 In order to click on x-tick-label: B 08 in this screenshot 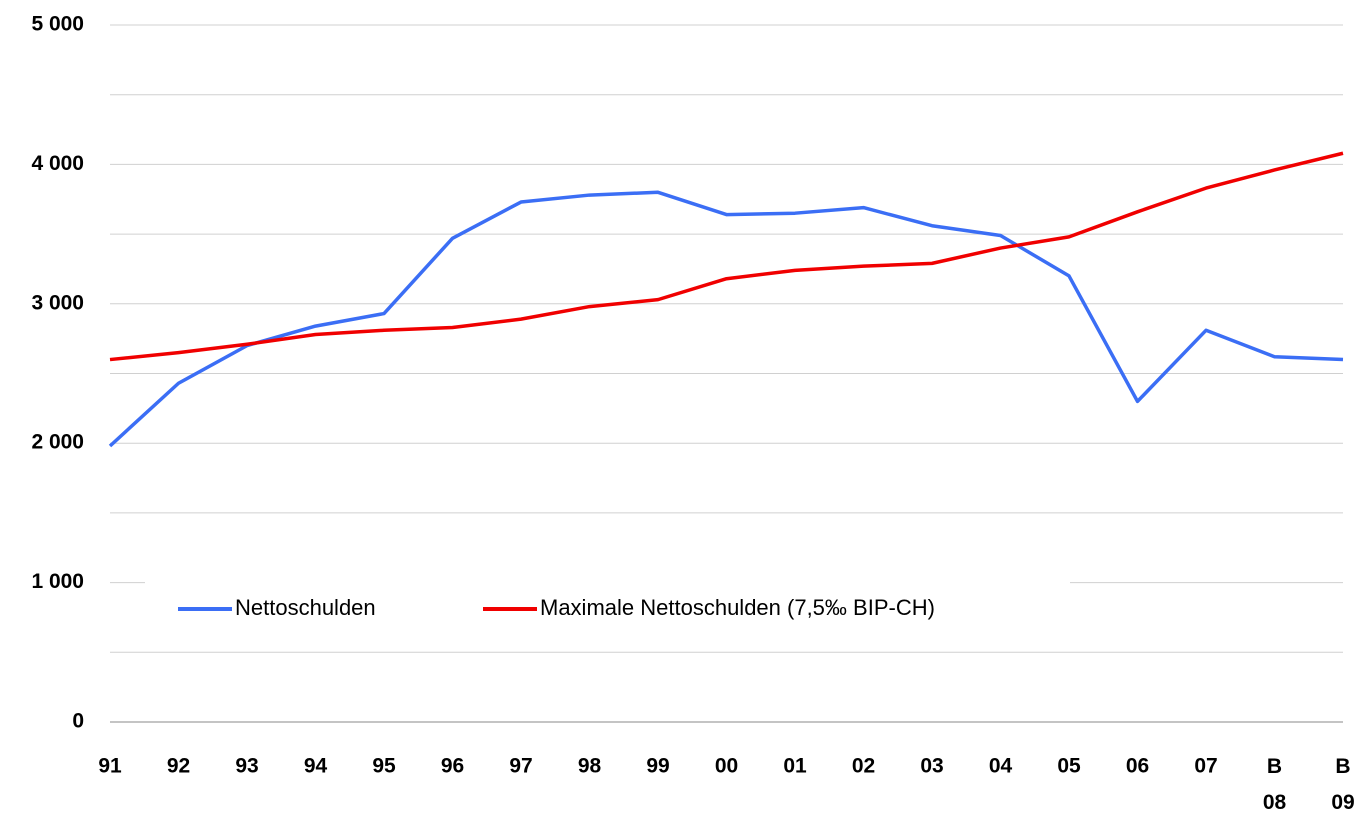, I will do `click(1275, 784)`.